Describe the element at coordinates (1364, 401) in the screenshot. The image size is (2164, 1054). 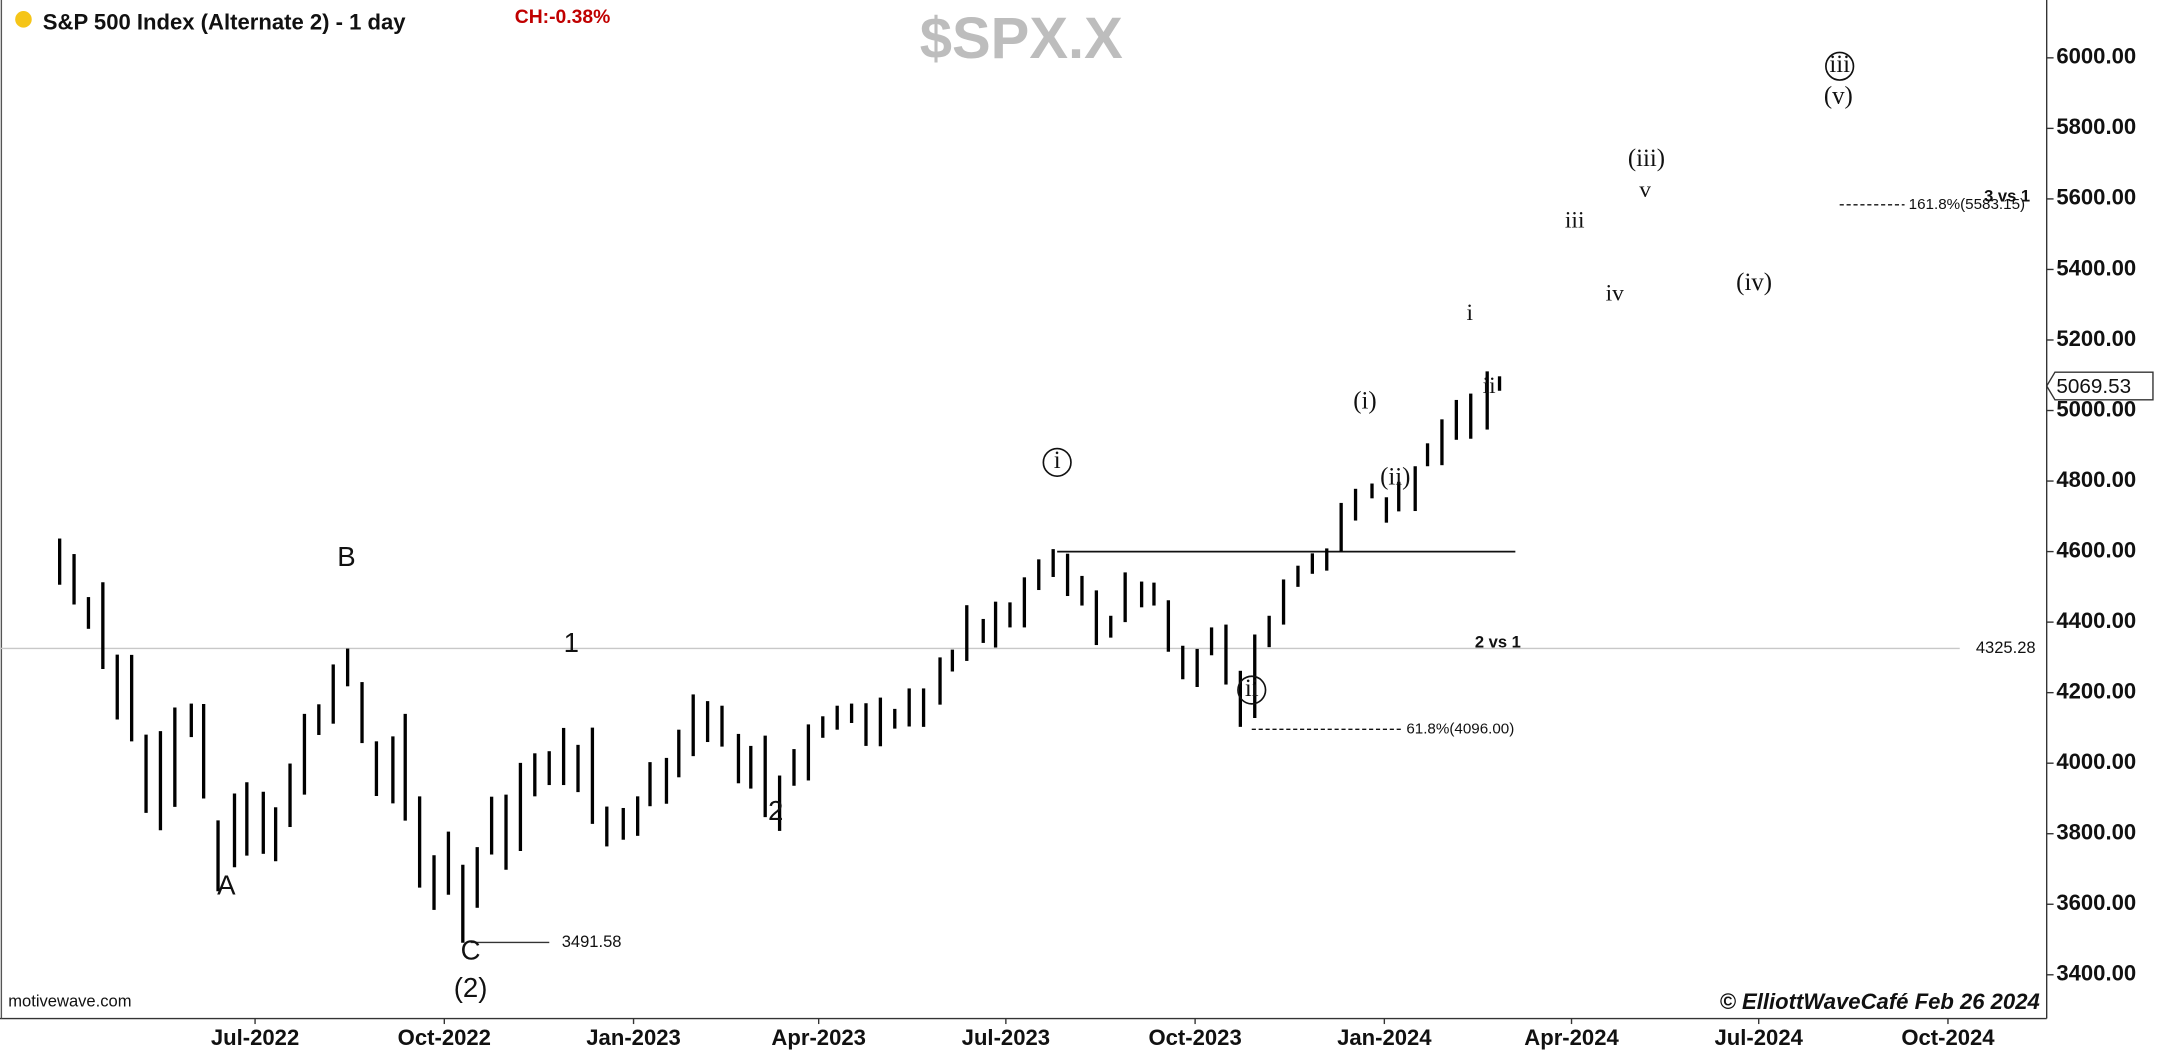
I see `wave-label: (i)` at that location.